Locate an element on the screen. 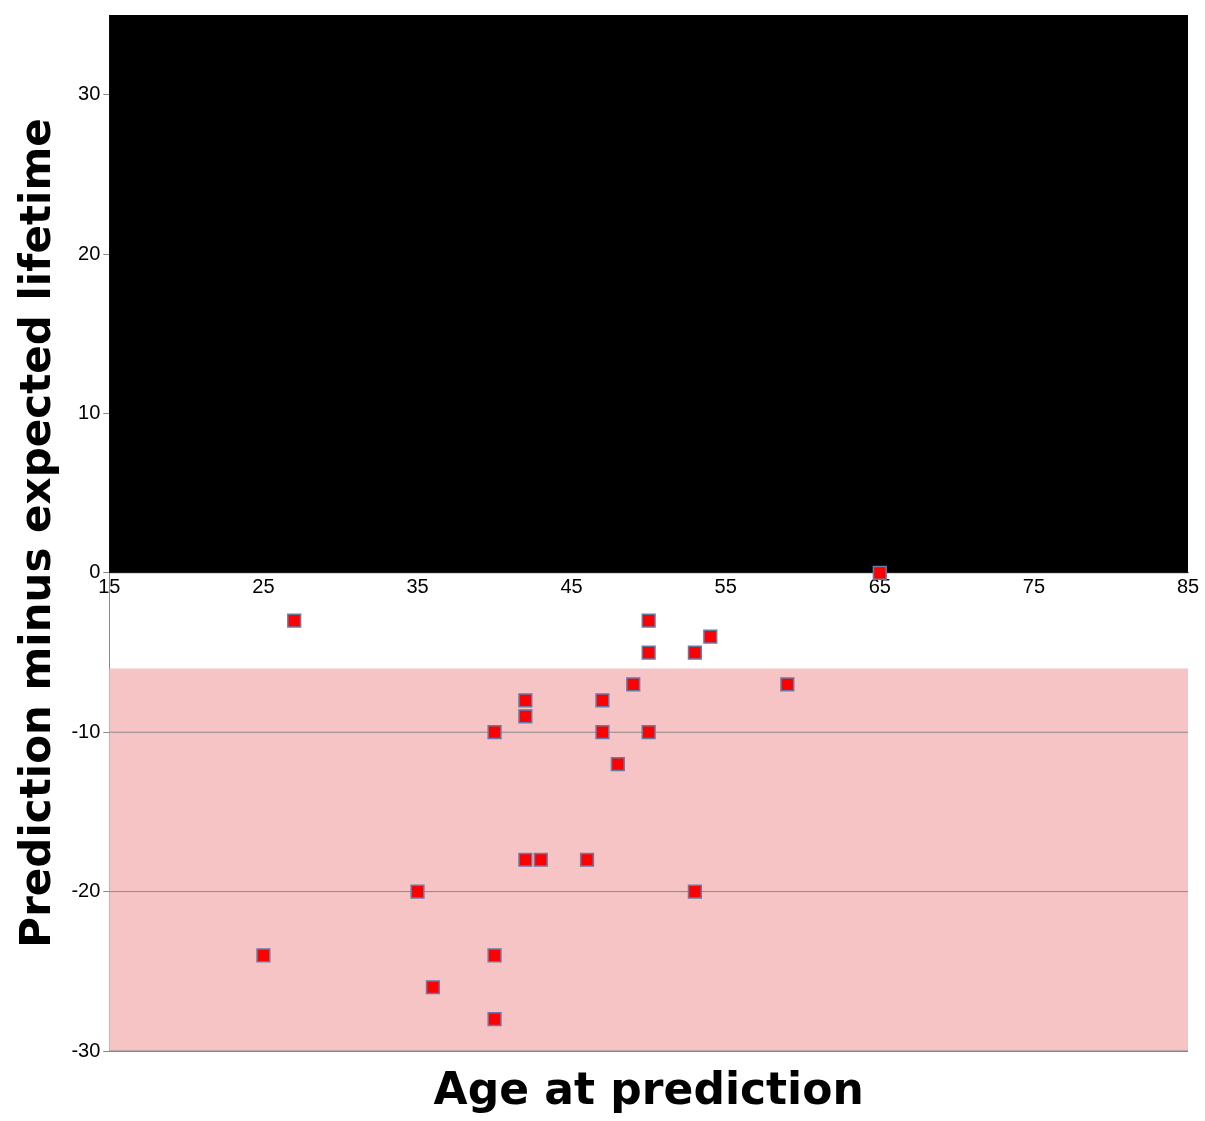 This screenshot has width=1205, height=1121. y-tick-label: 10 is located at coordinates (89, 411).